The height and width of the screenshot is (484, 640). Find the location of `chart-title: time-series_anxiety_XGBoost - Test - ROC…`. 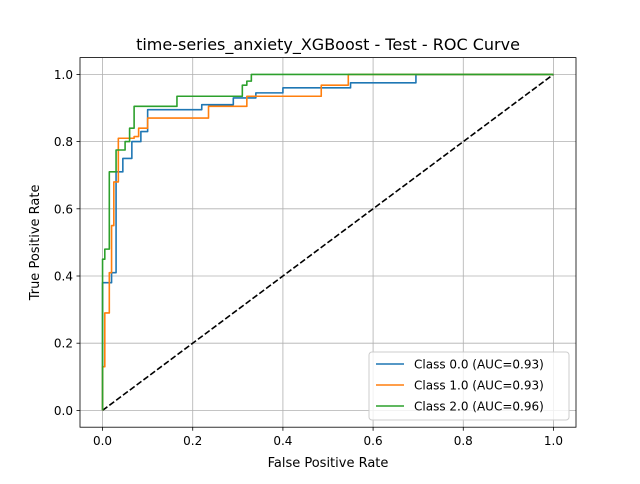

chart-title: time-series_anxiety_XGBoost - Test - ROC… is located at coordinates (328, 45).